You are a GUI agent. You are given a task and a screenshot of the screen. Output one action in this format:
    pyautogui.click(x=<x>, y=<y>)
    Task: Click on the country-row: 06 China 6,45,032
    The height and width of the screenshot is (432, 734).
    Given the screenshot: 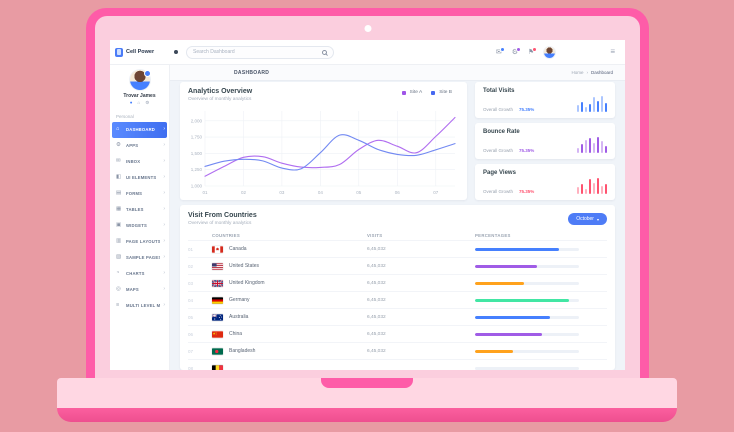 What is the action you would take?
    pyautogui.click(x=397, y=333)
    